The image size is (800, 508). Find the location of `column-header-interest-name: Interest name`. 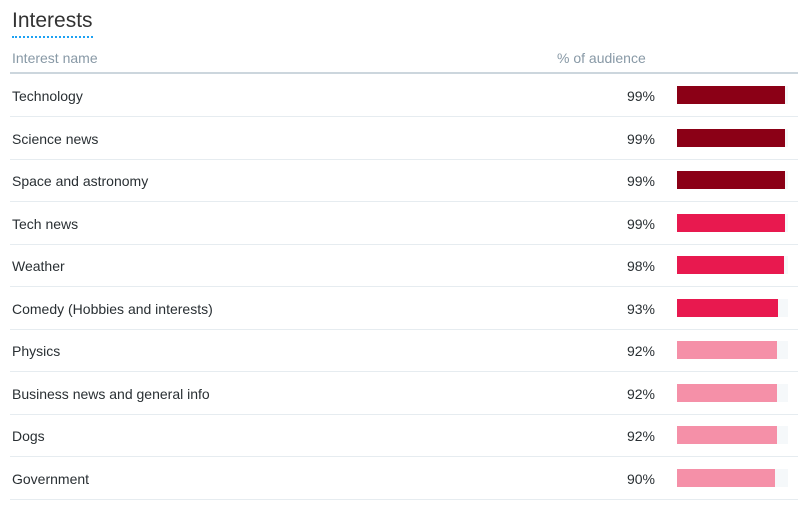

column-header-interest-name: Interest name is located at coordinates (55, 58).